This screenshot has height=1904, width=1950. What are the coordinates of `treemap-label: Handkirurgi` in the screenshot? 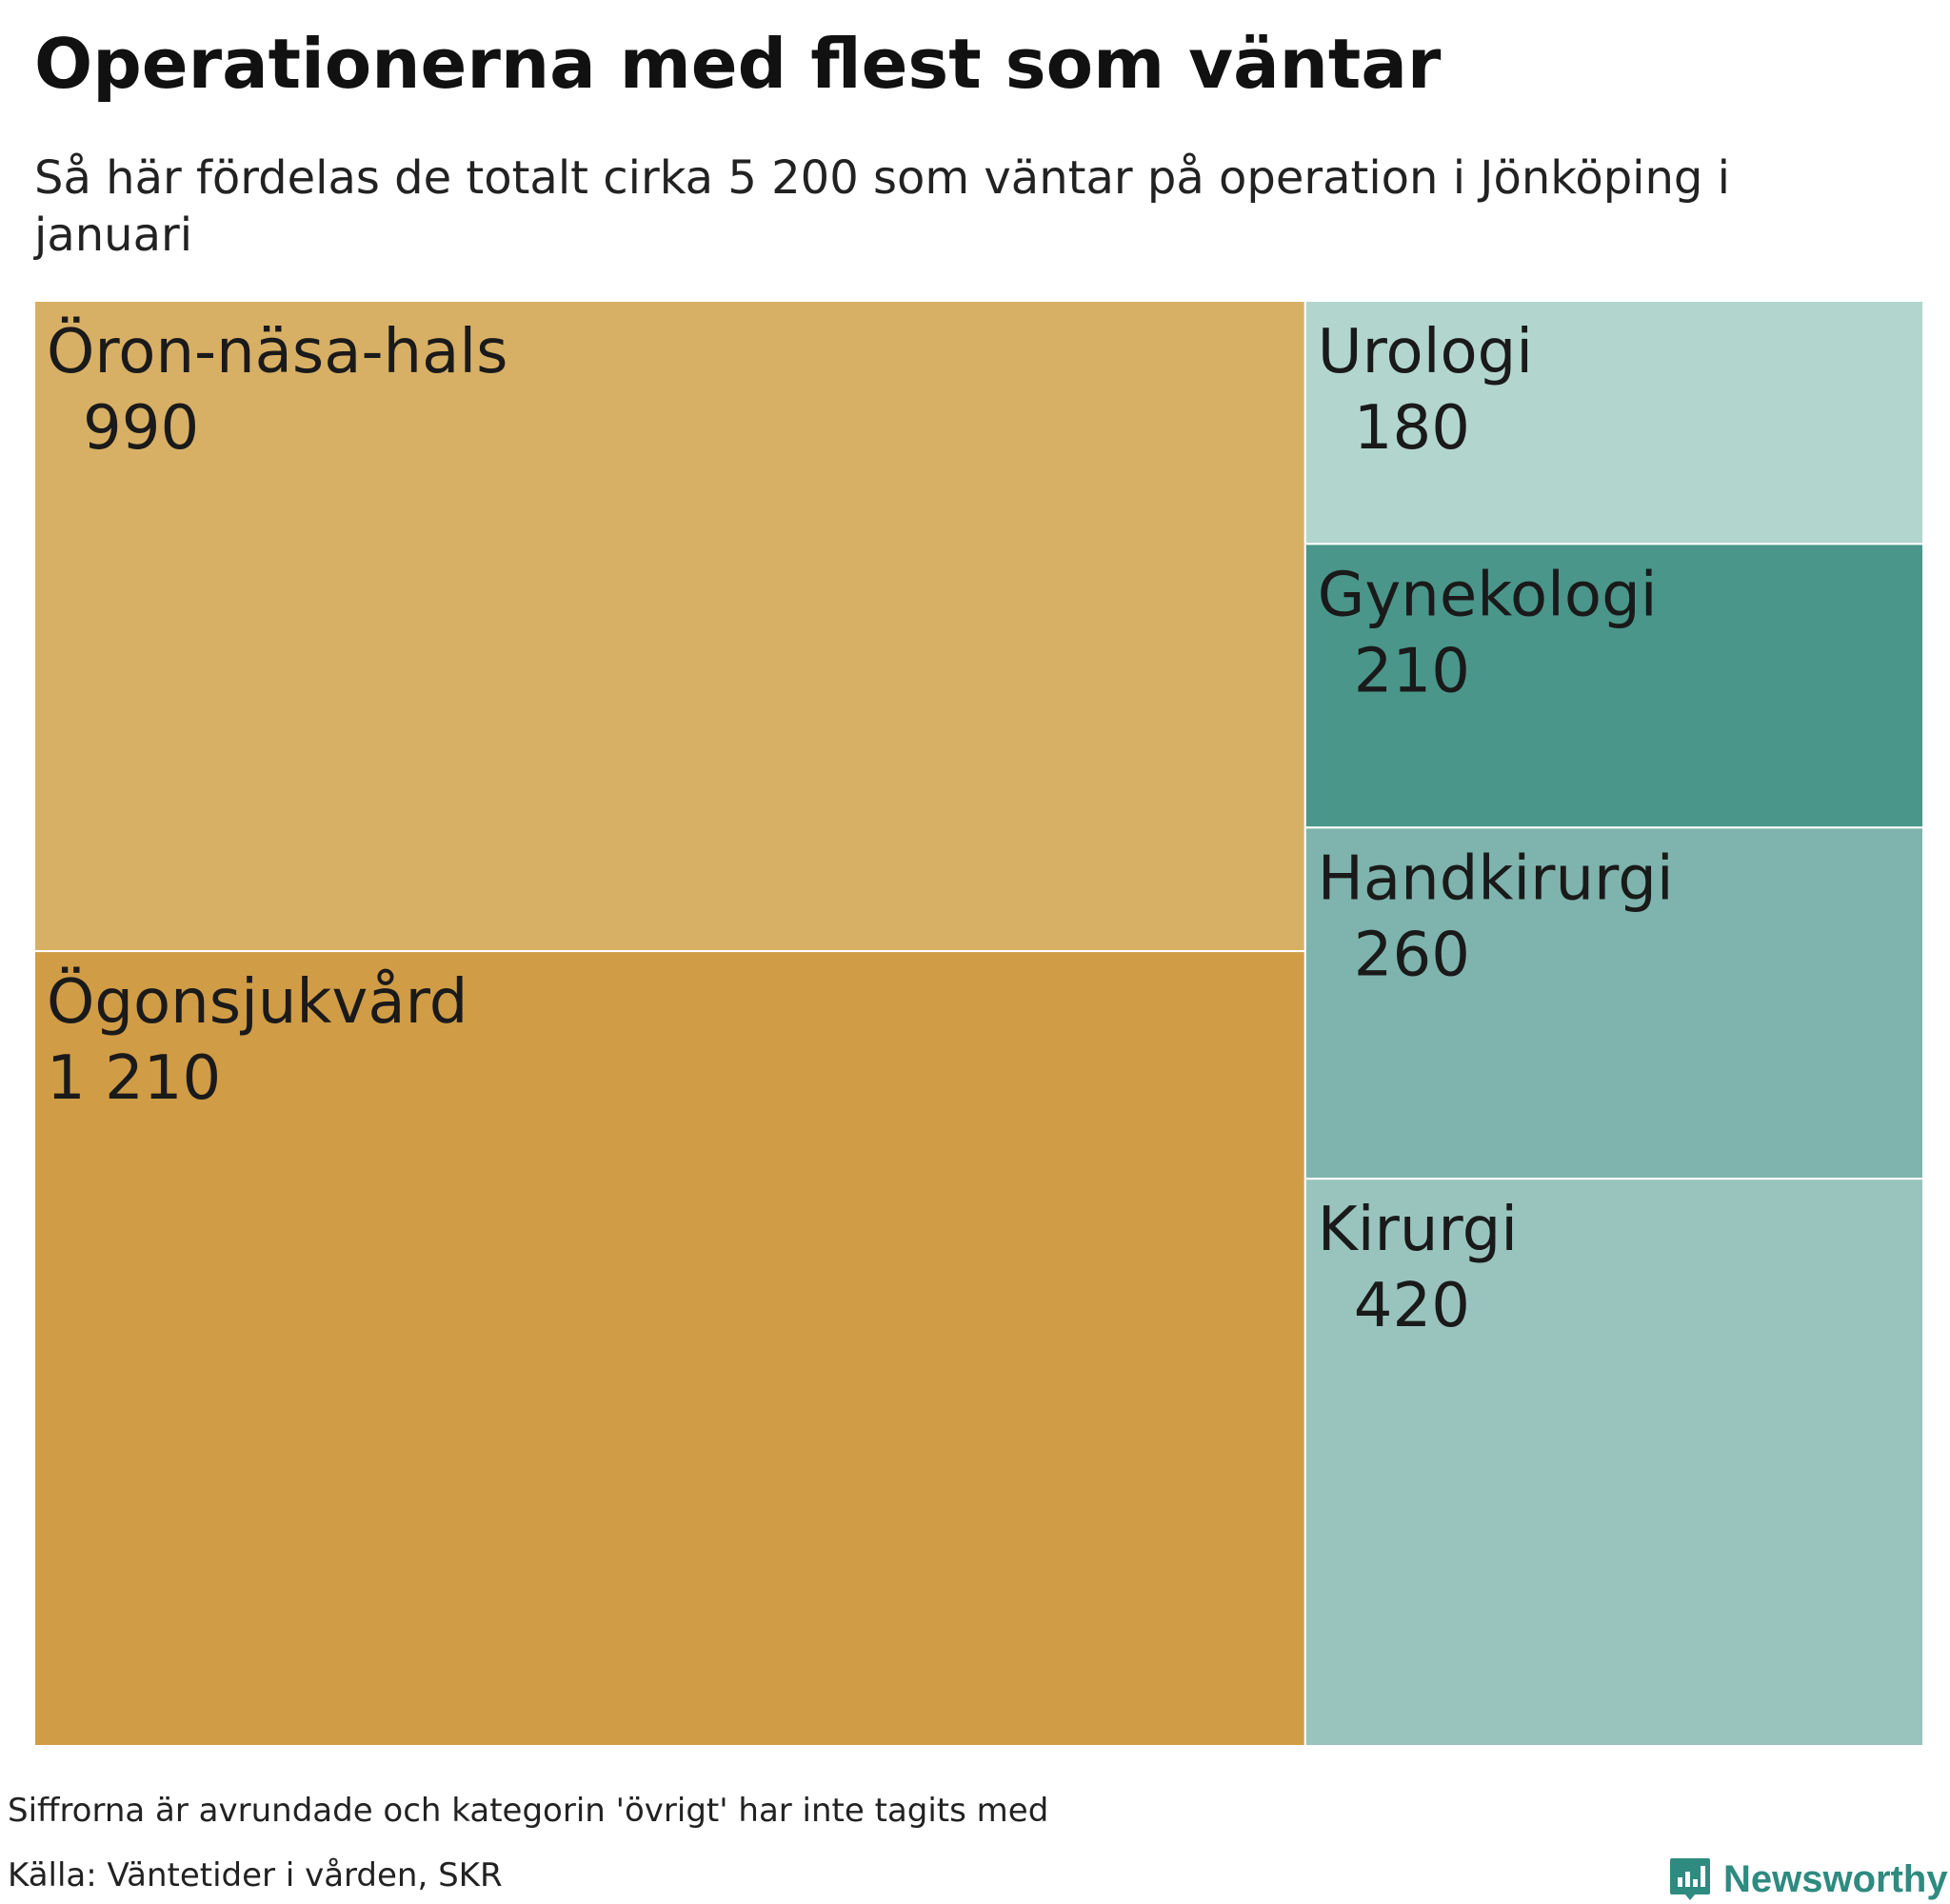 It's located at (1496, 878).